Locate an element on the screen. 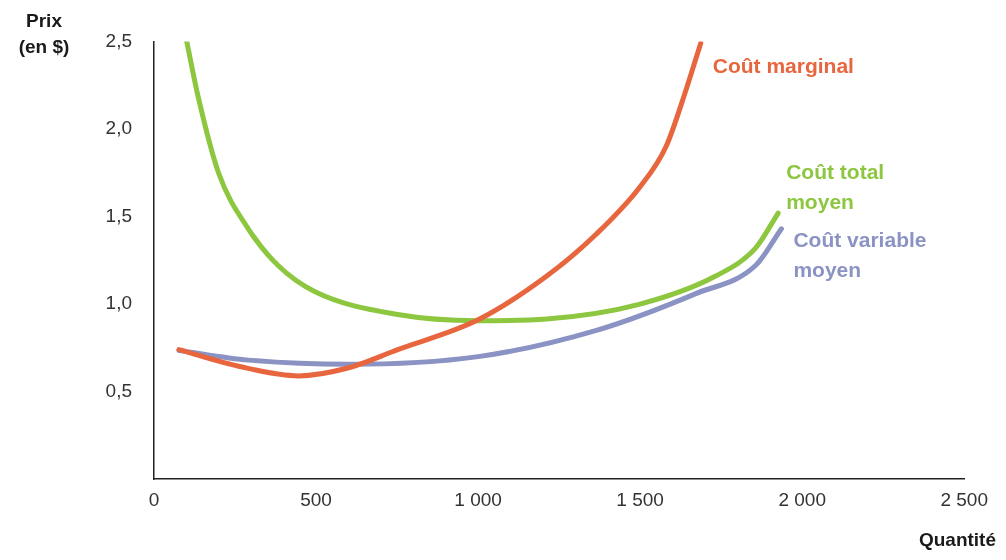 The image size is (1006, 560). x-tick-label: 1 000 is located at coordinates (478, 499).